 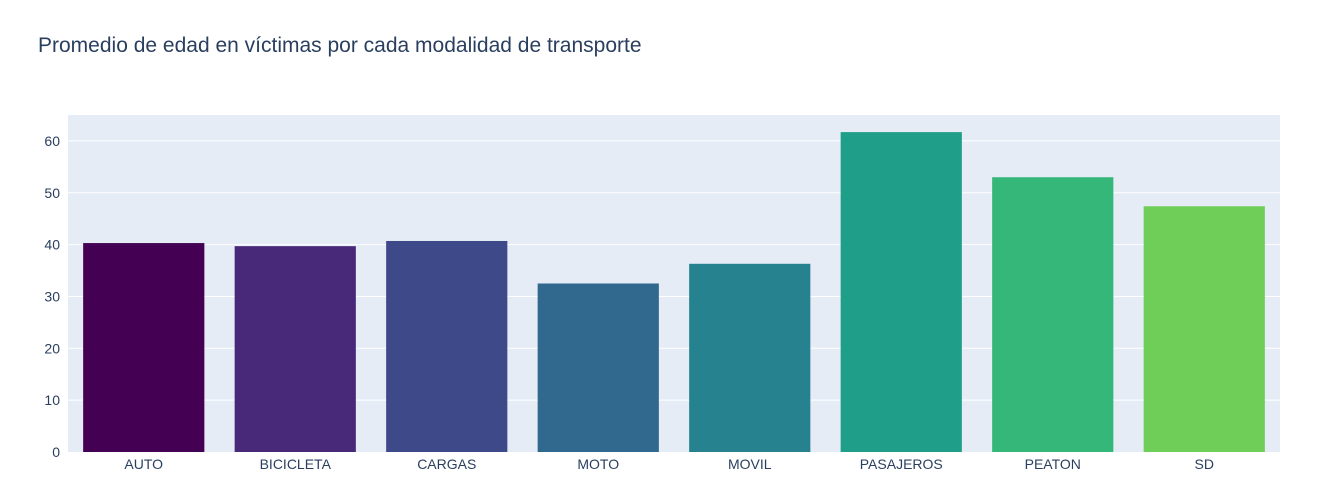 I want to click on x-tick-label: SD, so click(x=1204, y=464).